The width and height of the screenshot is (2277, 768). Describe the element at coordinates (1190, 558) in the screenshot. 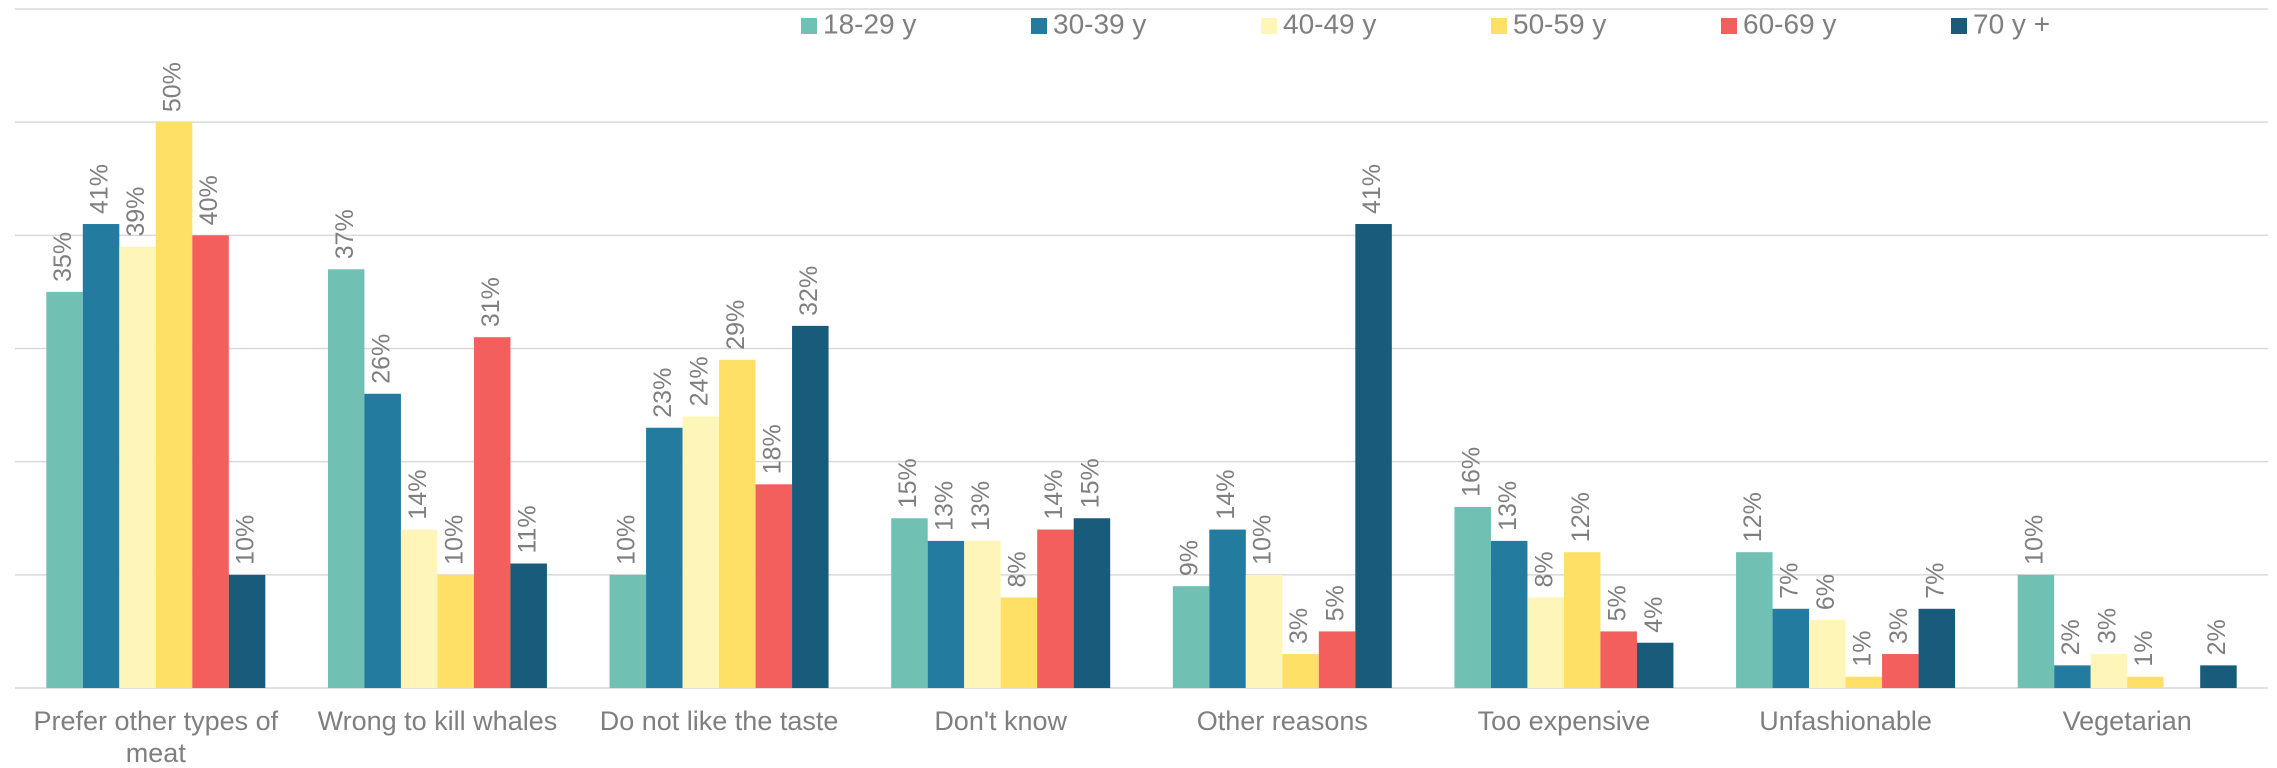

I see `data-label: 9%` at that location.